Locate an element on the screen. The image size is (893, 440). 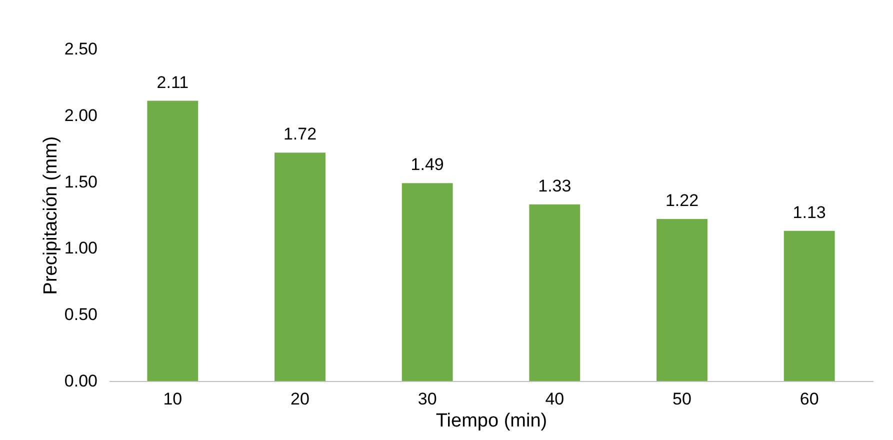
data-label: 1.33 is located at coordinates (555, 186).